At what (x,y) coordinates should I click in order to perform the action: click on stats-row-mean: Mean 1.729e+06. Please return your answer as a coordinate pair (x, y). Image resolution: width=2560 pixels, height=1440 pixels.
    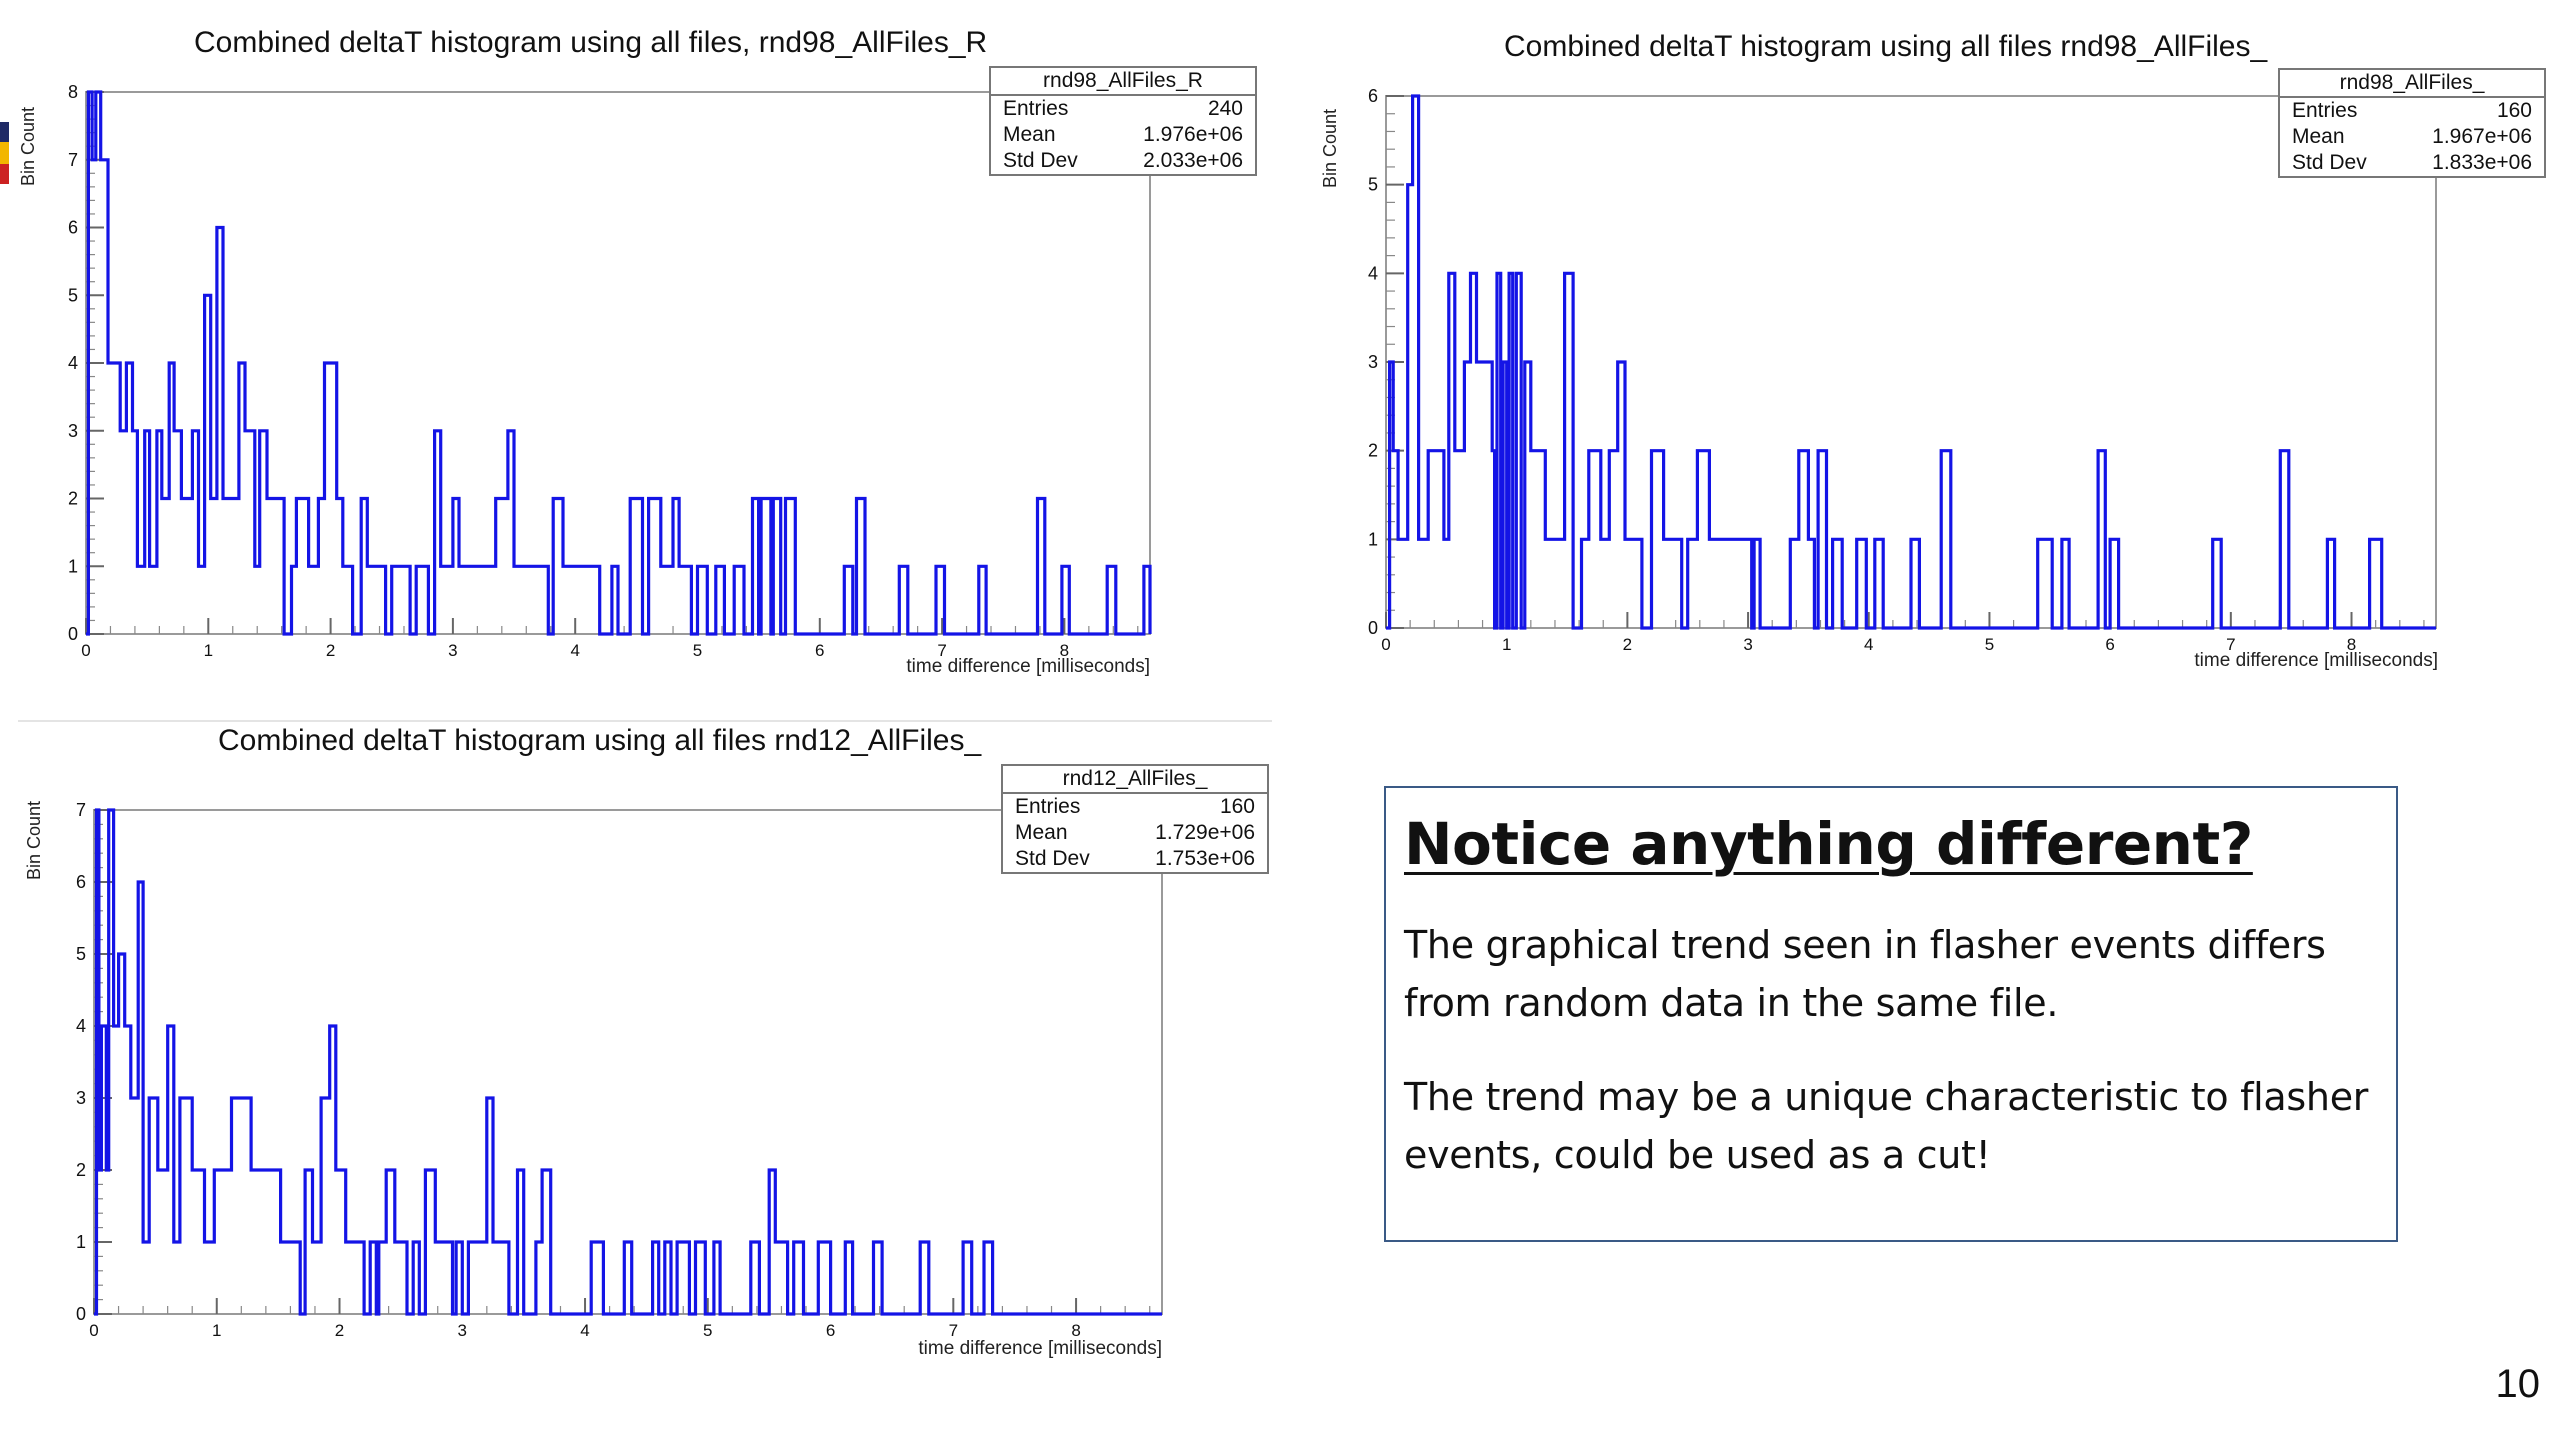
    Looking at the image, I should click on (1135, 832).